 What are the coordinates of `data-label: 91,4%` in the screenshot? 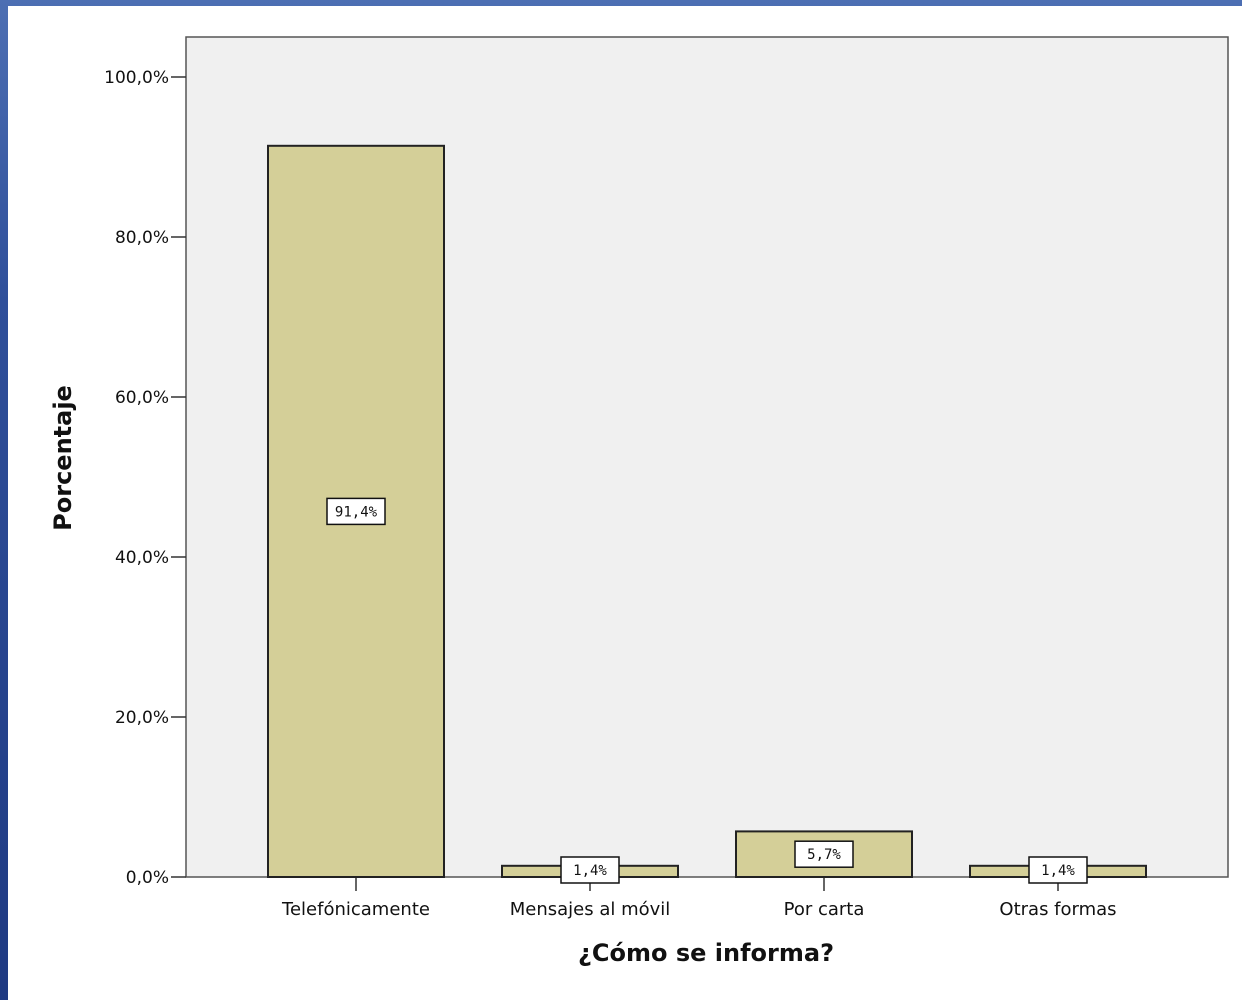 It's located at (356, 512).